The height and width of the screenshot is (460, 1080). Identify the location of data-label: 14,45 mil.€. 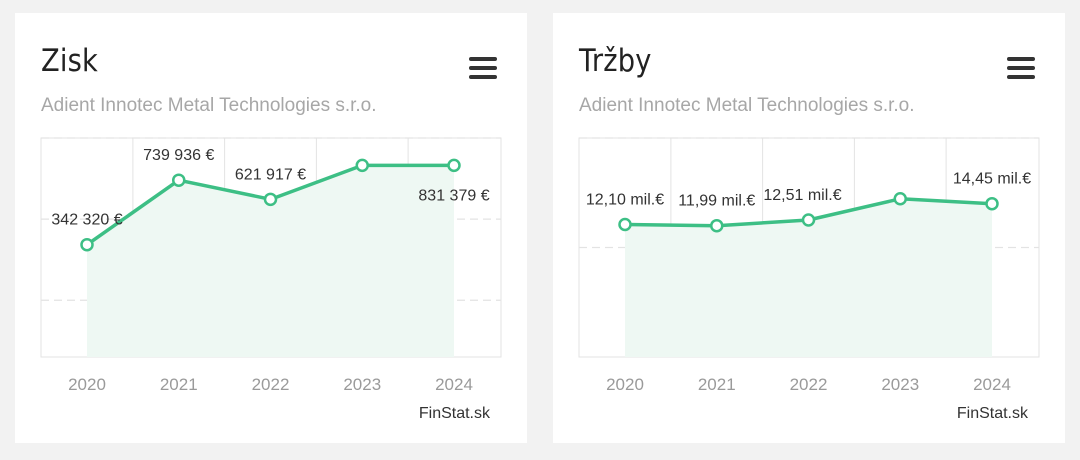
(992, 179).